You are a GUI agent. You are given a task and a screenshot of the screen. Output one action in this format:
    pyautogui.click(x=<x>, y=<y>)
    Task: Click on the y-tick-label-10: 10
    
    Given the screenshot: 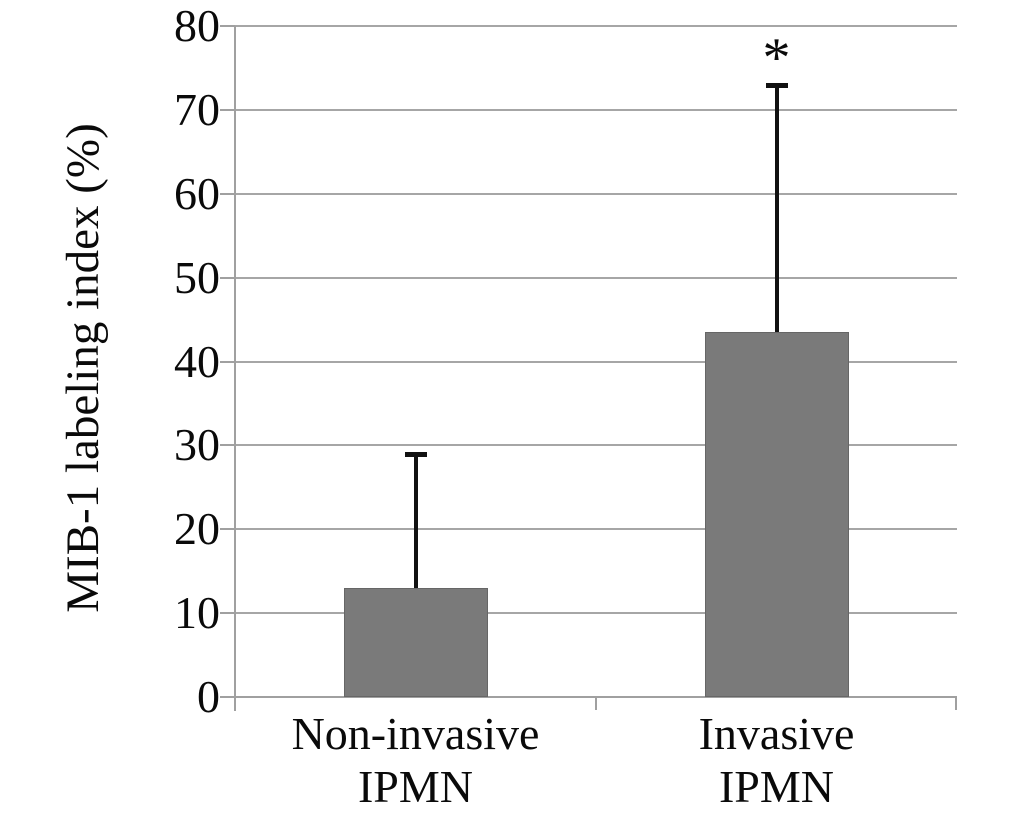 What is the action you would take?
    pyautogui.click(x=197, y=613)
    